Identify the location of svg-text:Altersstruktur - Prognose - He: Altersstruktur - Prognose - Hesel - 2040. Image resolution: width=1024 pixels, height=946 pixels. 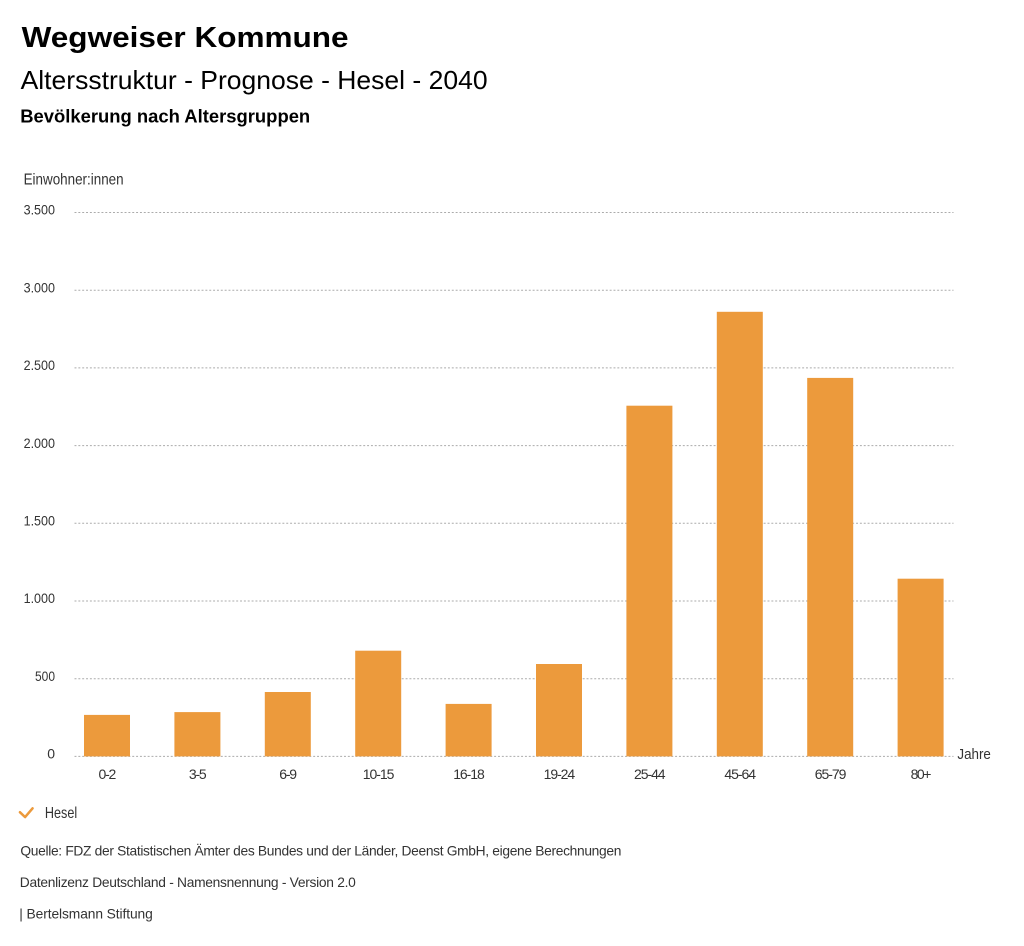
(254, 81).